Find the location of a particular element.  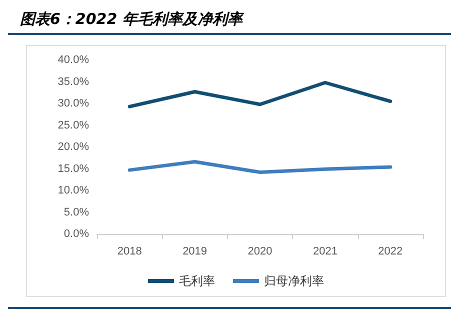

legend-label: 毛利率 is located at coordinates (197, 281).